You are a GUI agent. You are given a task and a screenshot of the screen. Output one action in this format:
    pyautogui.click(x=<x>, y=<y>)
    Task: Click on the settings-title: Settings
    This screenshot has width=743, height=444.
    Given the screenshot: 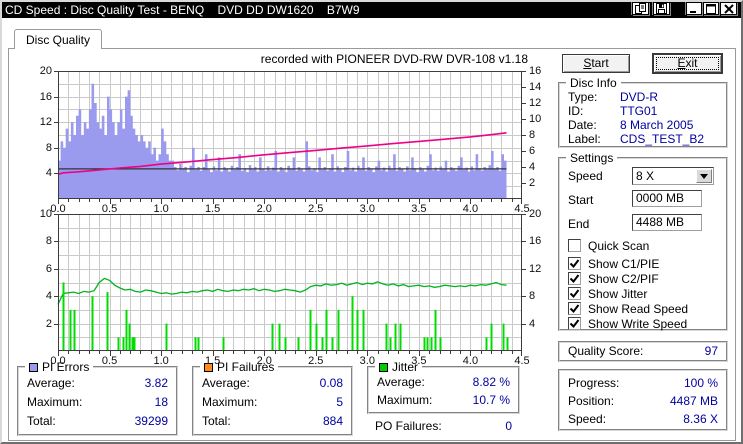 What is the action you would take?
    pyautogui.click(x=592, y=158)
    